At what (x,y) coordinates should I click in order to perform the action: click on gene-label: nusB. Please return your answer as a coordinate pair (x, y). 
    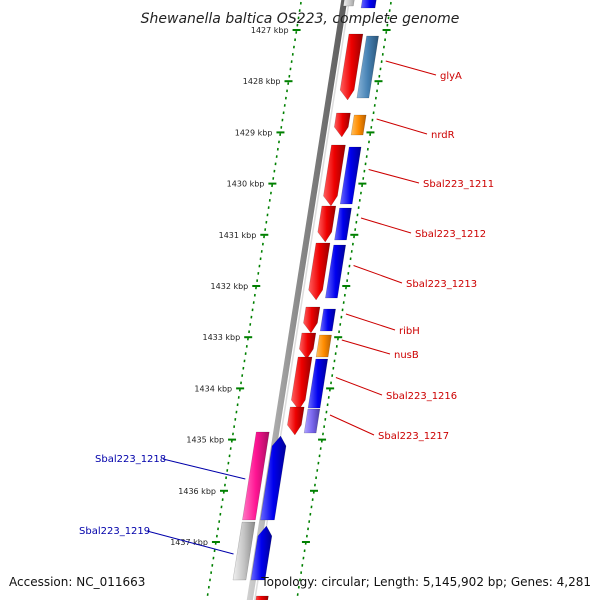
    Looking at the image, I should click on (406, 355).